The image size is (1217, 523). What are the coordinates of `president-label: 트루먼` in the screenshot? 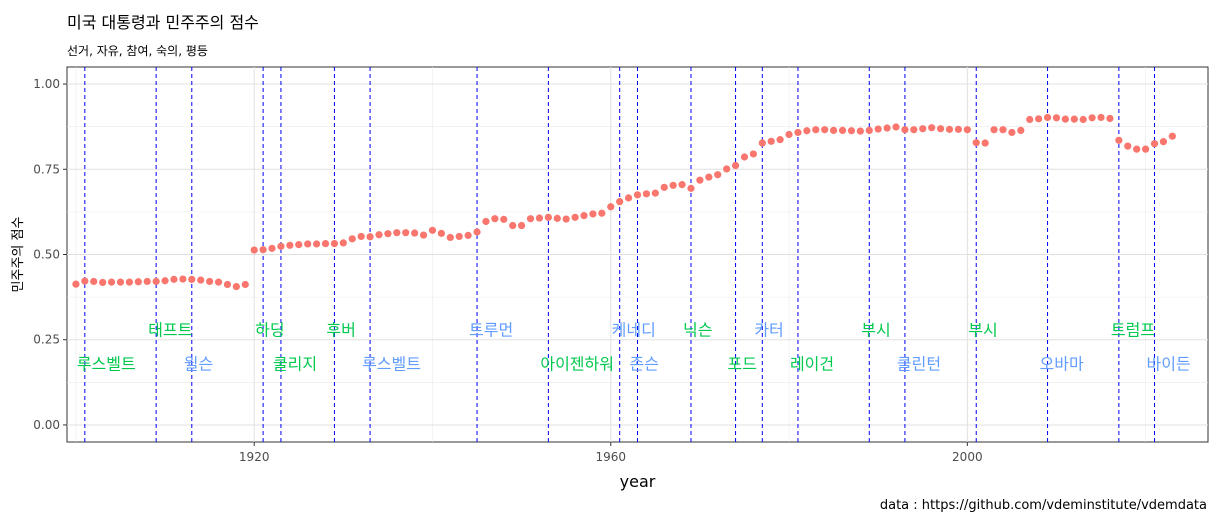 It's located at (491, 330).